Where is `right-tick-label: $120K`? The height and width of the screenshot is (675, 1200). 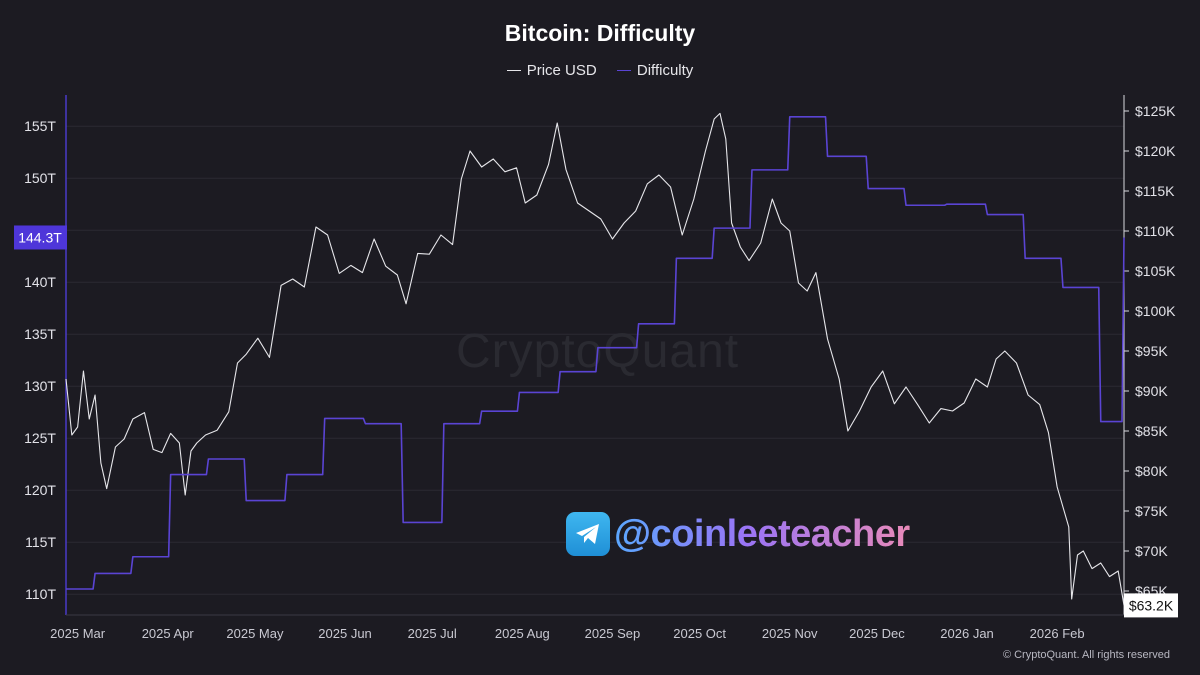
right-tick-label: $120K is located at coordinates (1155, 151).